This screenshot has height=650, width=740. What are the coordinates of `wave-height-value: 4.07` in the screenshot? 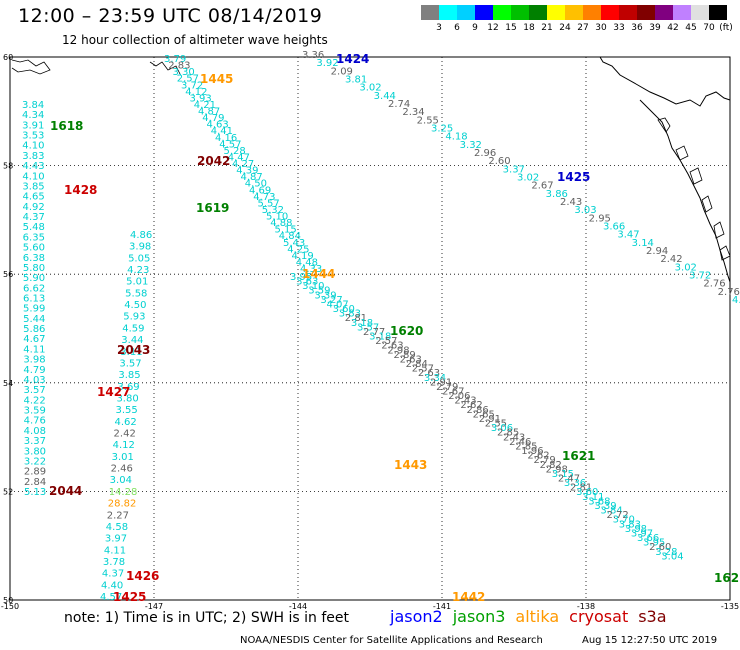 It's located at (338, 304).